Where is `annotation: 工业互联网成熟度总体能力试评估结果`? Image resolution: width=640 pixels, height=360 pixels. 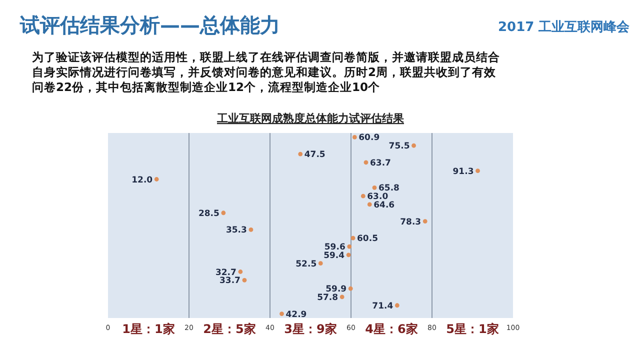
annotation: 工业互联网成熟度总体能力试评估结果 is located at coordinates (310, 118).